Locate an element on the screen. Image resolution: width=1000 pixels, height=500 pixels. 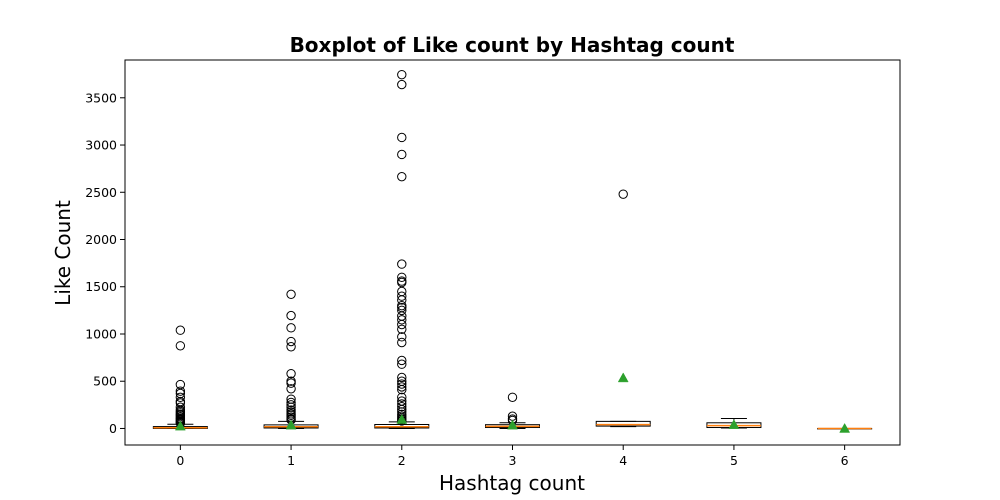
y-tick-label: 2500 is located at coordinates (101, 192).